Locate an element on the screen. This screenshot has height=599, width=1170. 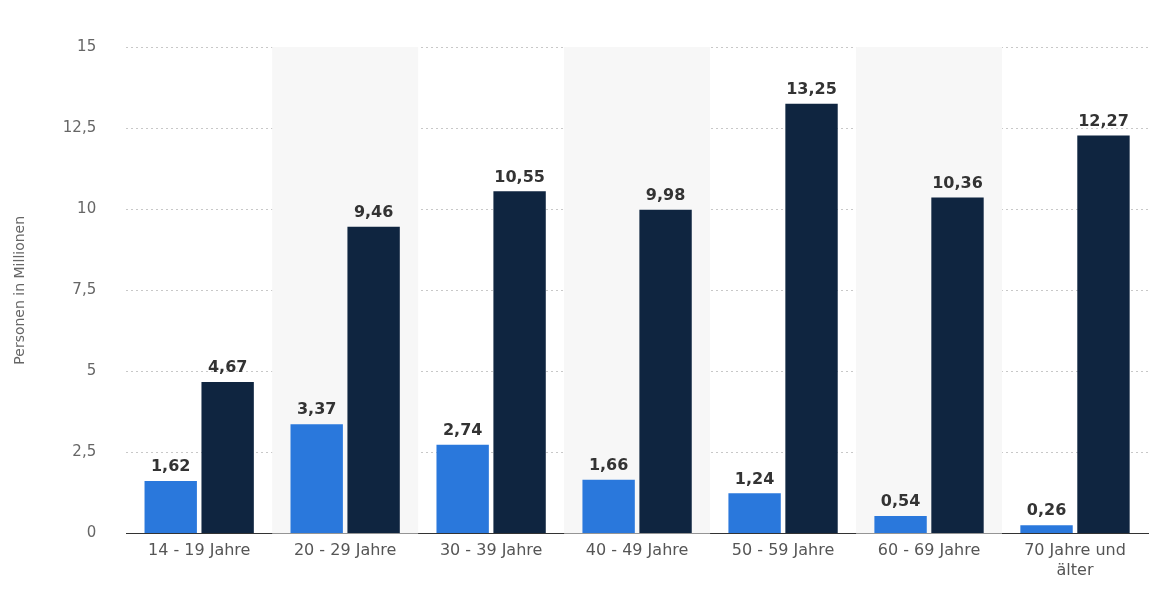
x-tick-label: 14 - 19 Jahre is located at coordinates (199, 550).